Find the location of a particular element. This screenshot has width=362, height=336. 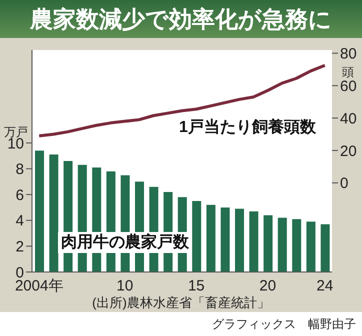

y-tick-label: 4 is located at coordinates (20, 221).